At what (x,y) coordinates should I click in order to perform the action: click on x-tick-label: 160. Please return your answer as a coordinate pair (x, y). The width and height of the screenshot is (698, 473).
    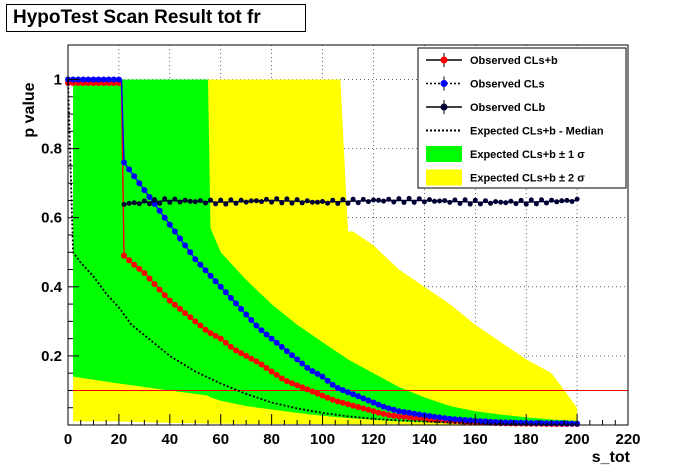
    Looking at the image, I should click on (475, 439).